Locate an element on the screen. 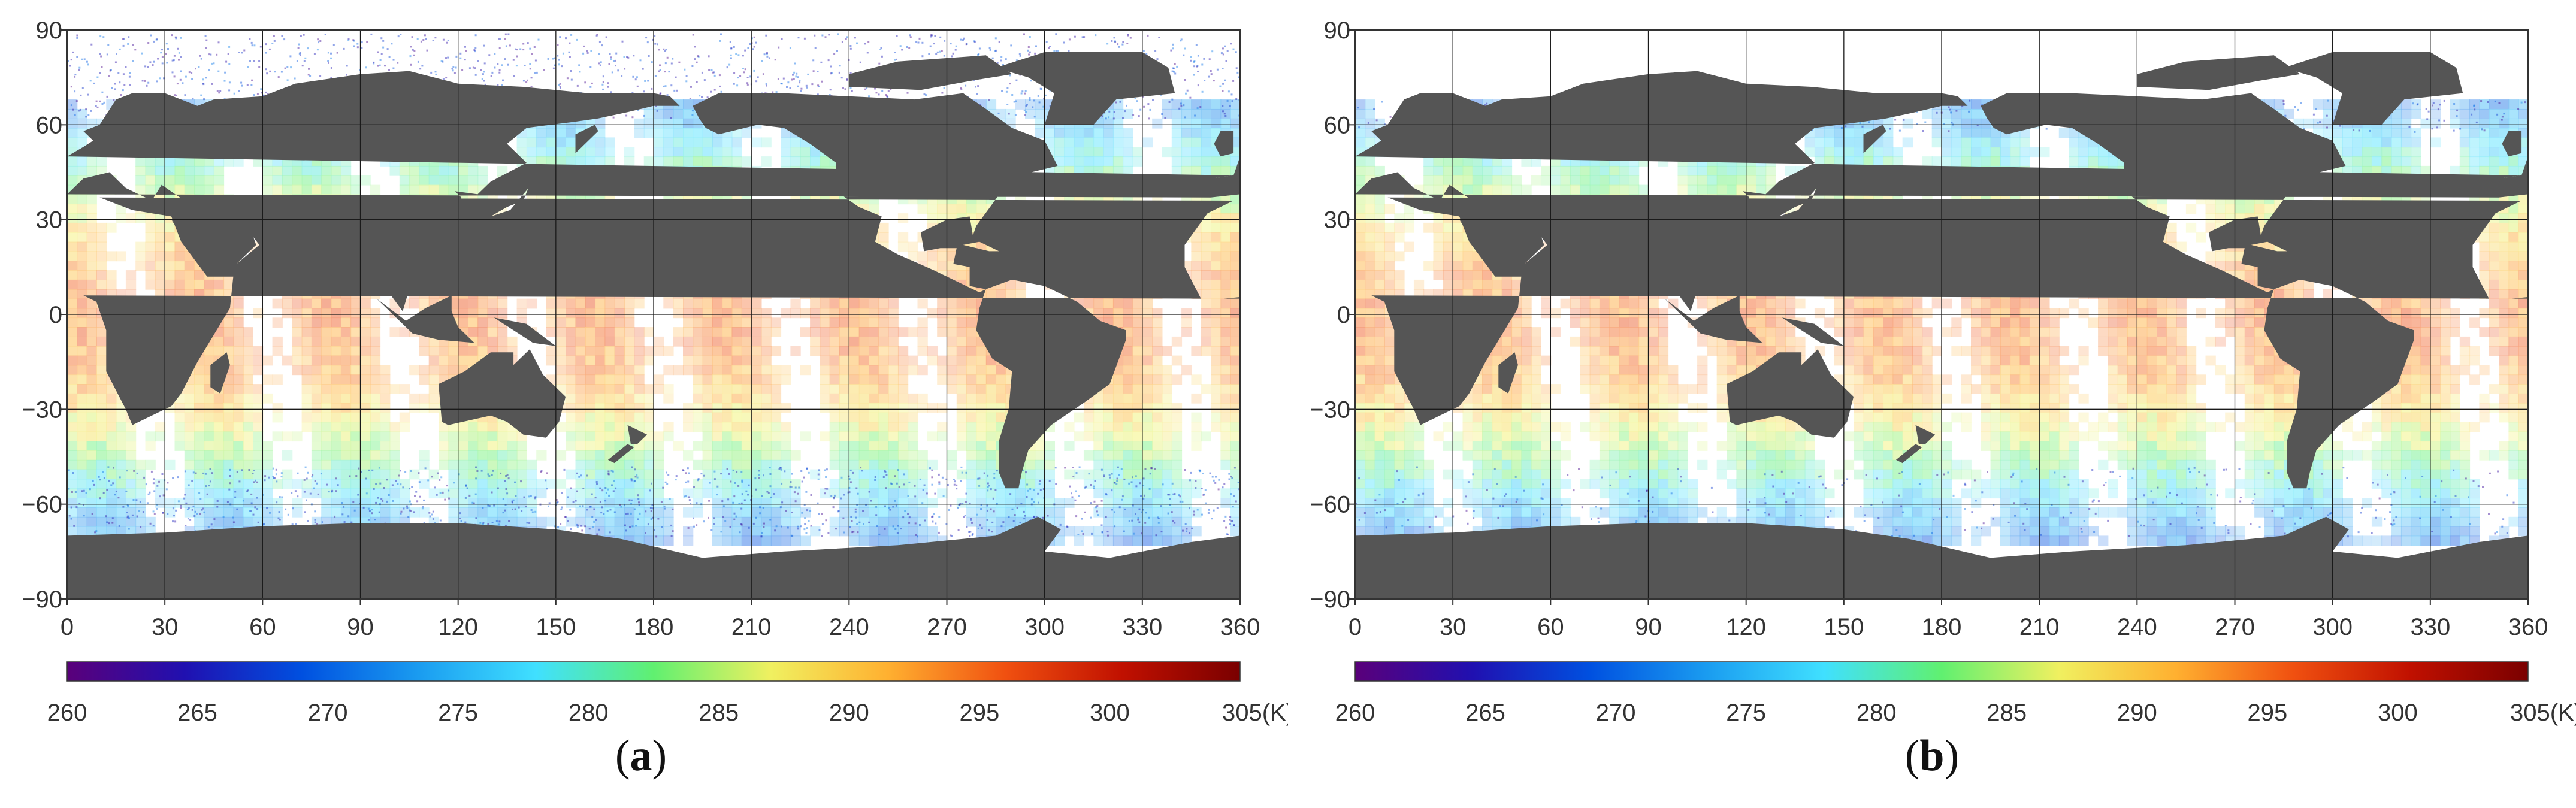 This screenshot has height=808, width=2576. panel-a-caption: (a) is located at coordinates (641, 755).